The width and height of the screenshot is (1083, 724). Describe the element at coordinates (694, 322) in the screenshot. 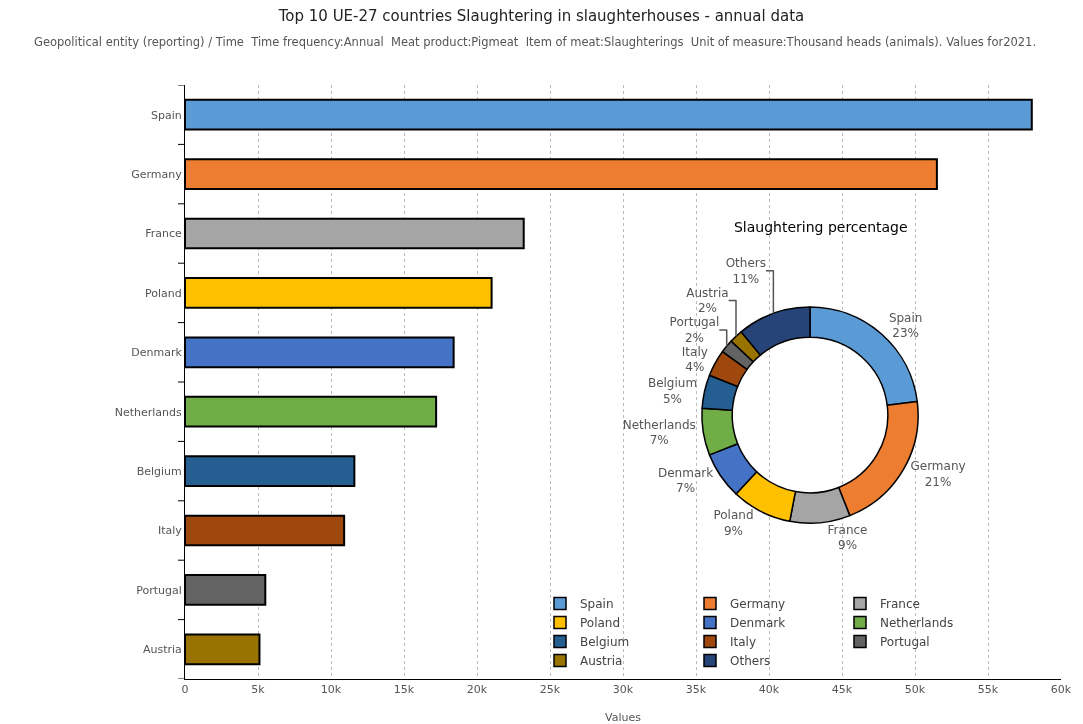

I see `slice-label: Portugal` at that location.